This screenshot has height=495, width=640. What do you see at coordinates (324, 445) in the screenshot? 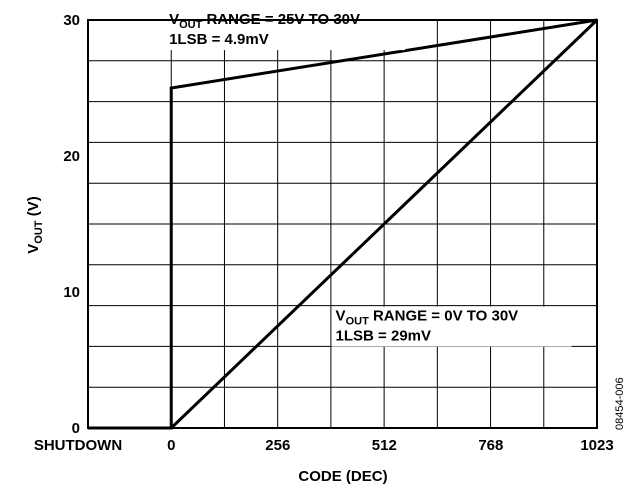
I see `x-tick-labels: SHUTDOWN 0 256 512 768 1023` at bounding box center [324, 445].